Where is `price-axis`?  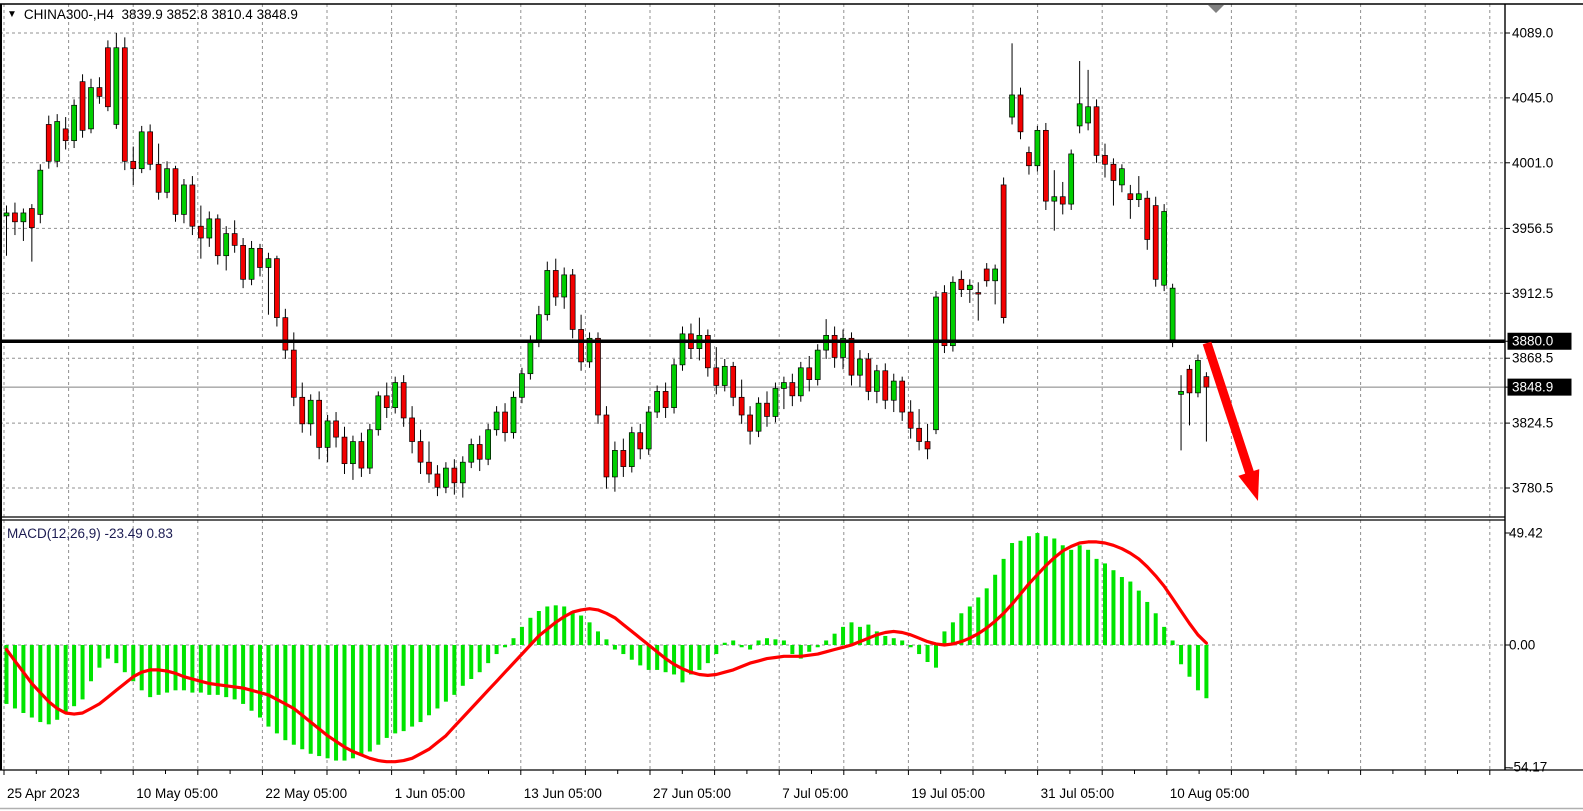
price-axis is located at coordinates (1544, 387).